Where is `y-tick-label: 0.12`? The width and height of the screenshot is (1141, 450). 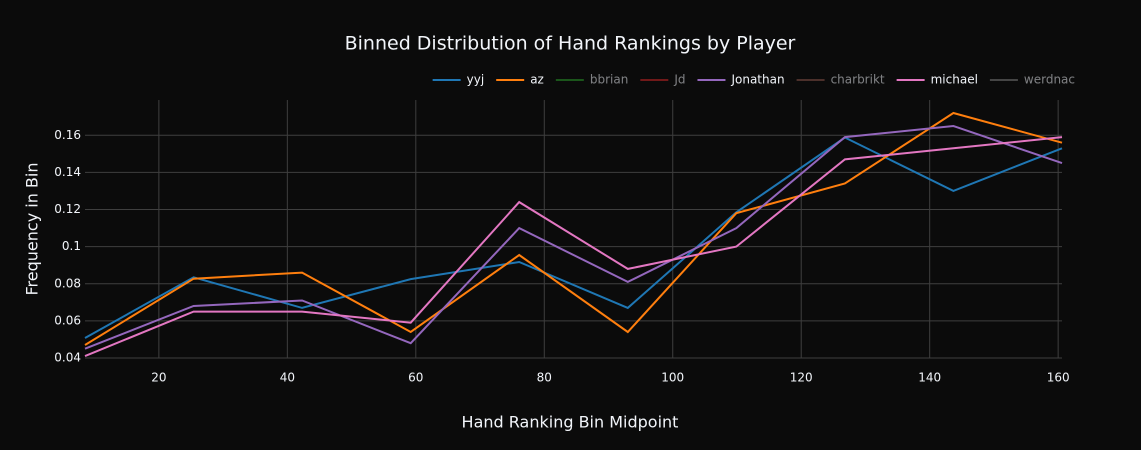 y-tick-label: 0.12 is located at coordinates (67, 209).